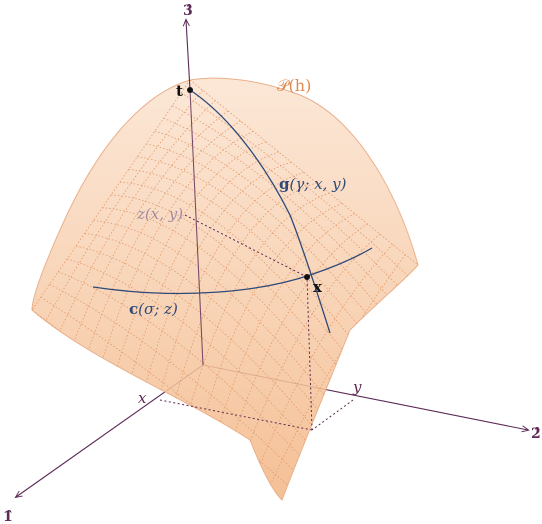  Describe the element at coordinates (246, 246) in the screenshot. I see `dotted-z-to-point` at that location.